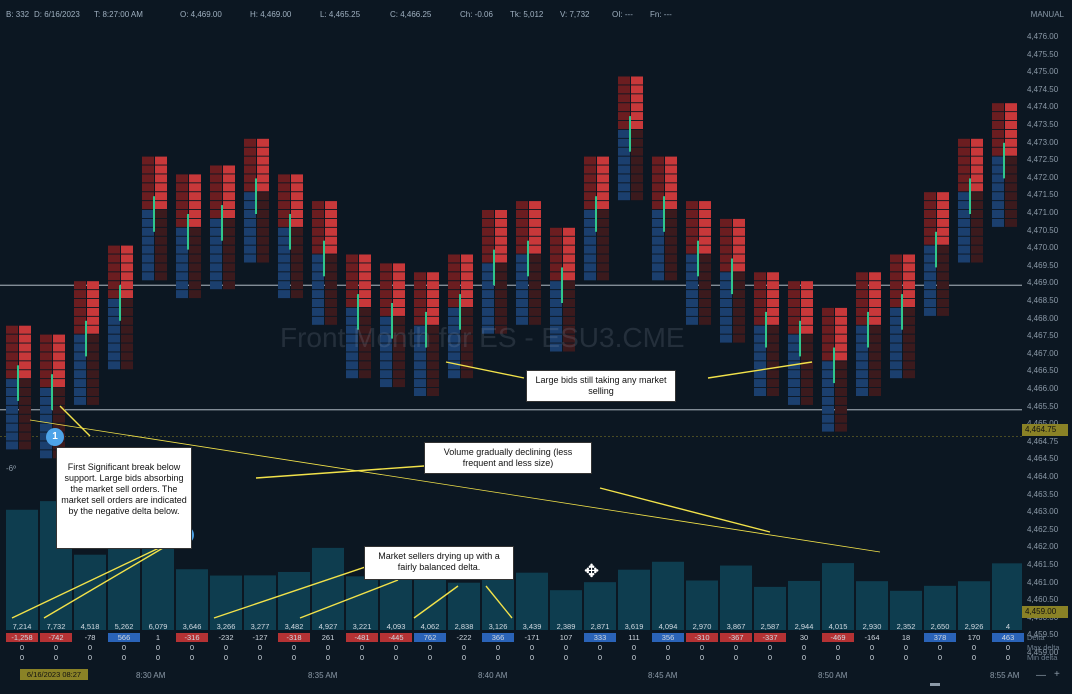 The height and width of the screenshot is (694, 1072). Describe the element at coordinates (833, 675) in the screenshot. I see `time-label: 8:50 AM` at that location.